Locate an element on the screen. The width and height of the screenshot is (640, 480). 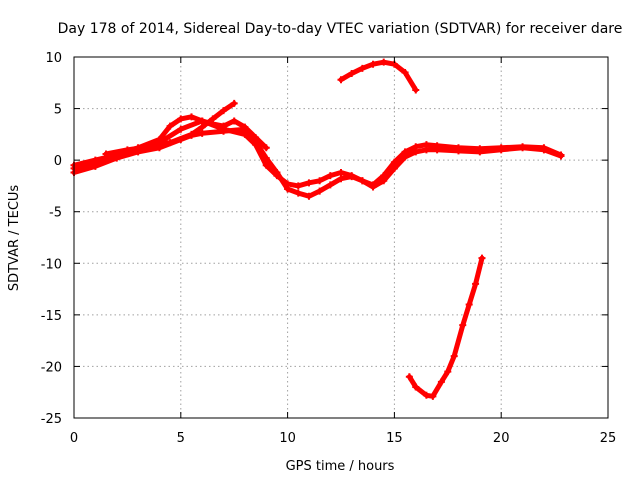
x-tick-label: 25 is located at coordinates (608, 438).